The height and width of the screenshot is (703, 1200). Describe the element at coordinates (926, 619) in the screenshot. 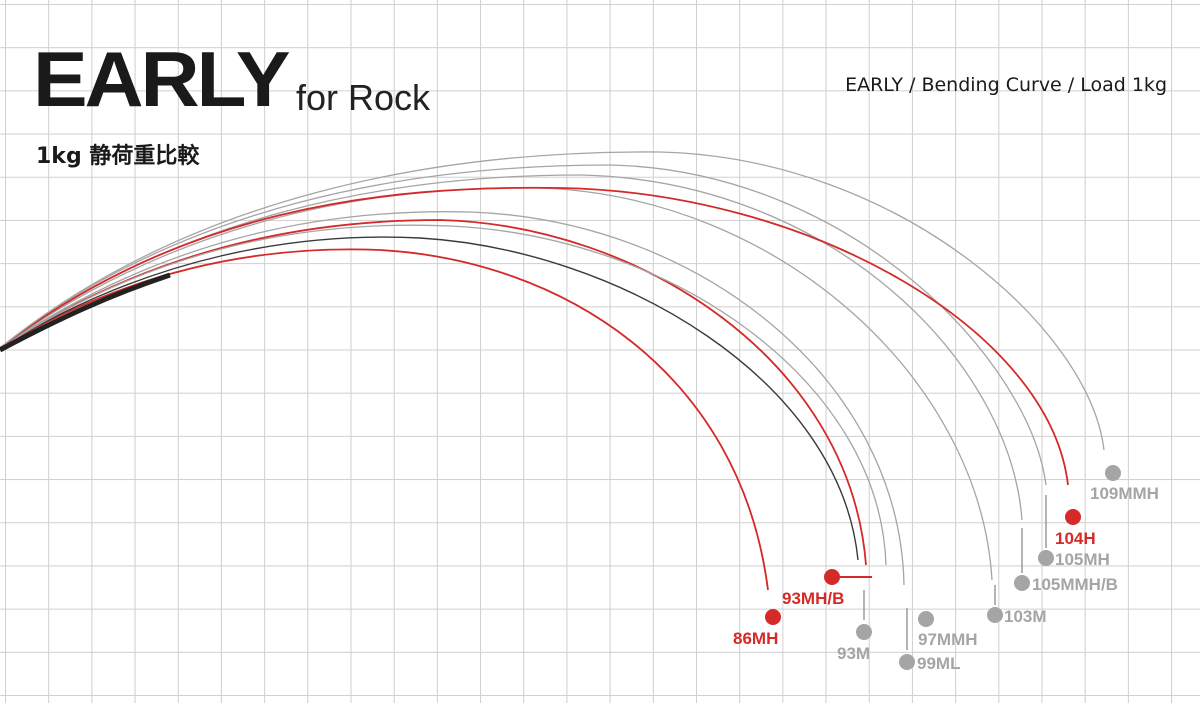

I see `rod-marker-97mmh` at that location.